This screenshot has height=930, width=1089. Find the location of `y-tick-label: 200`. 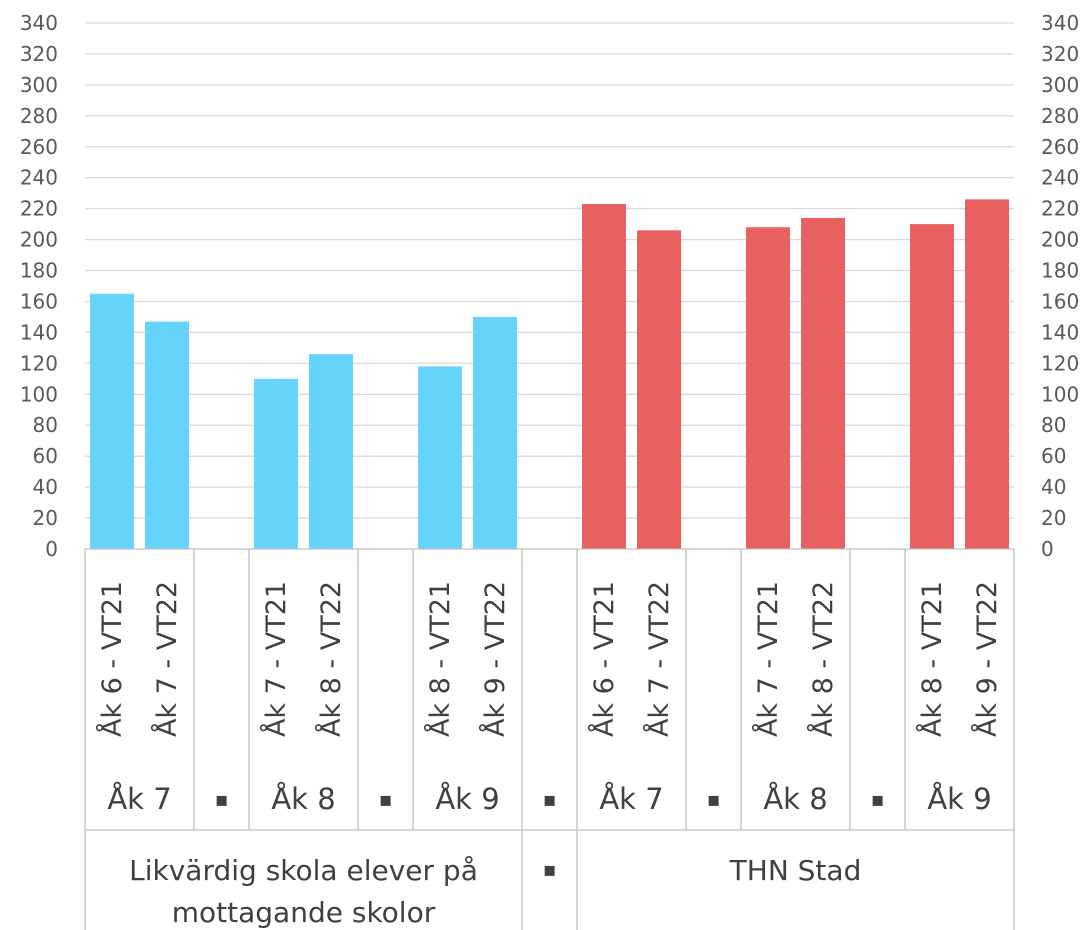

y-tick-label: 200 is located at coordinates (39, 240).